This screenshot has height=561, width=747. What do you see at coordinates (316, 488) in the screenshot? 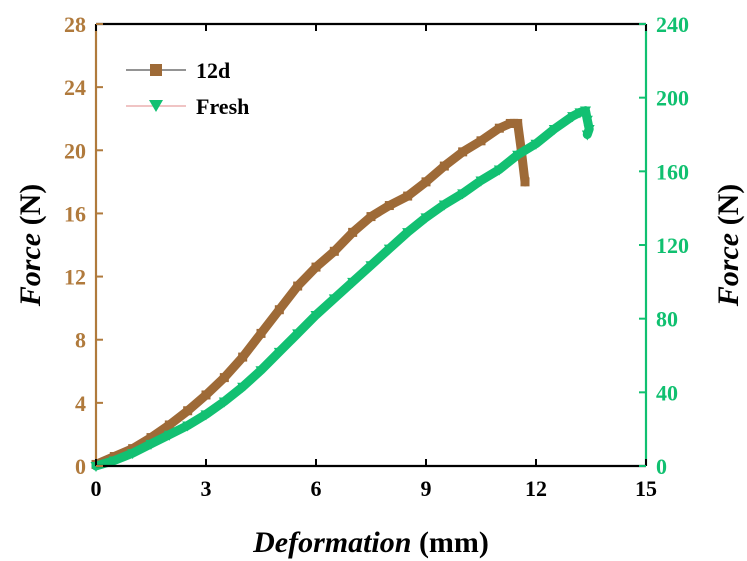
I see `x-tick-label-2: 6` at bounding box center [316, 488].